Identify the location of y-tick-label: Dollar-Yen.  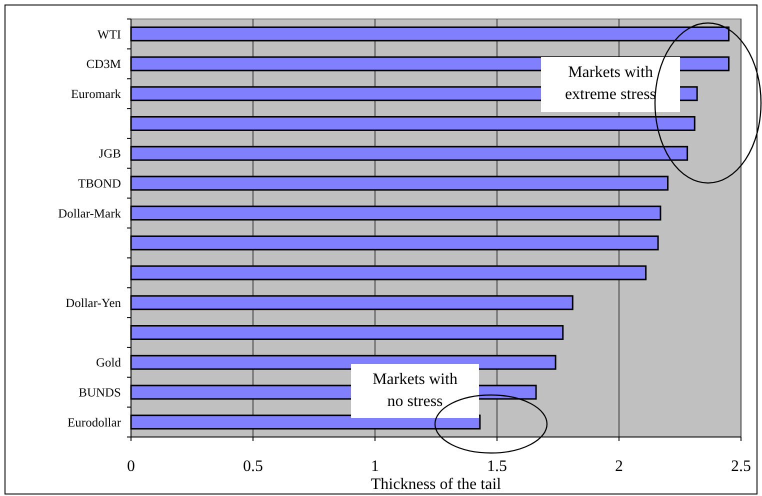
(94, 303).